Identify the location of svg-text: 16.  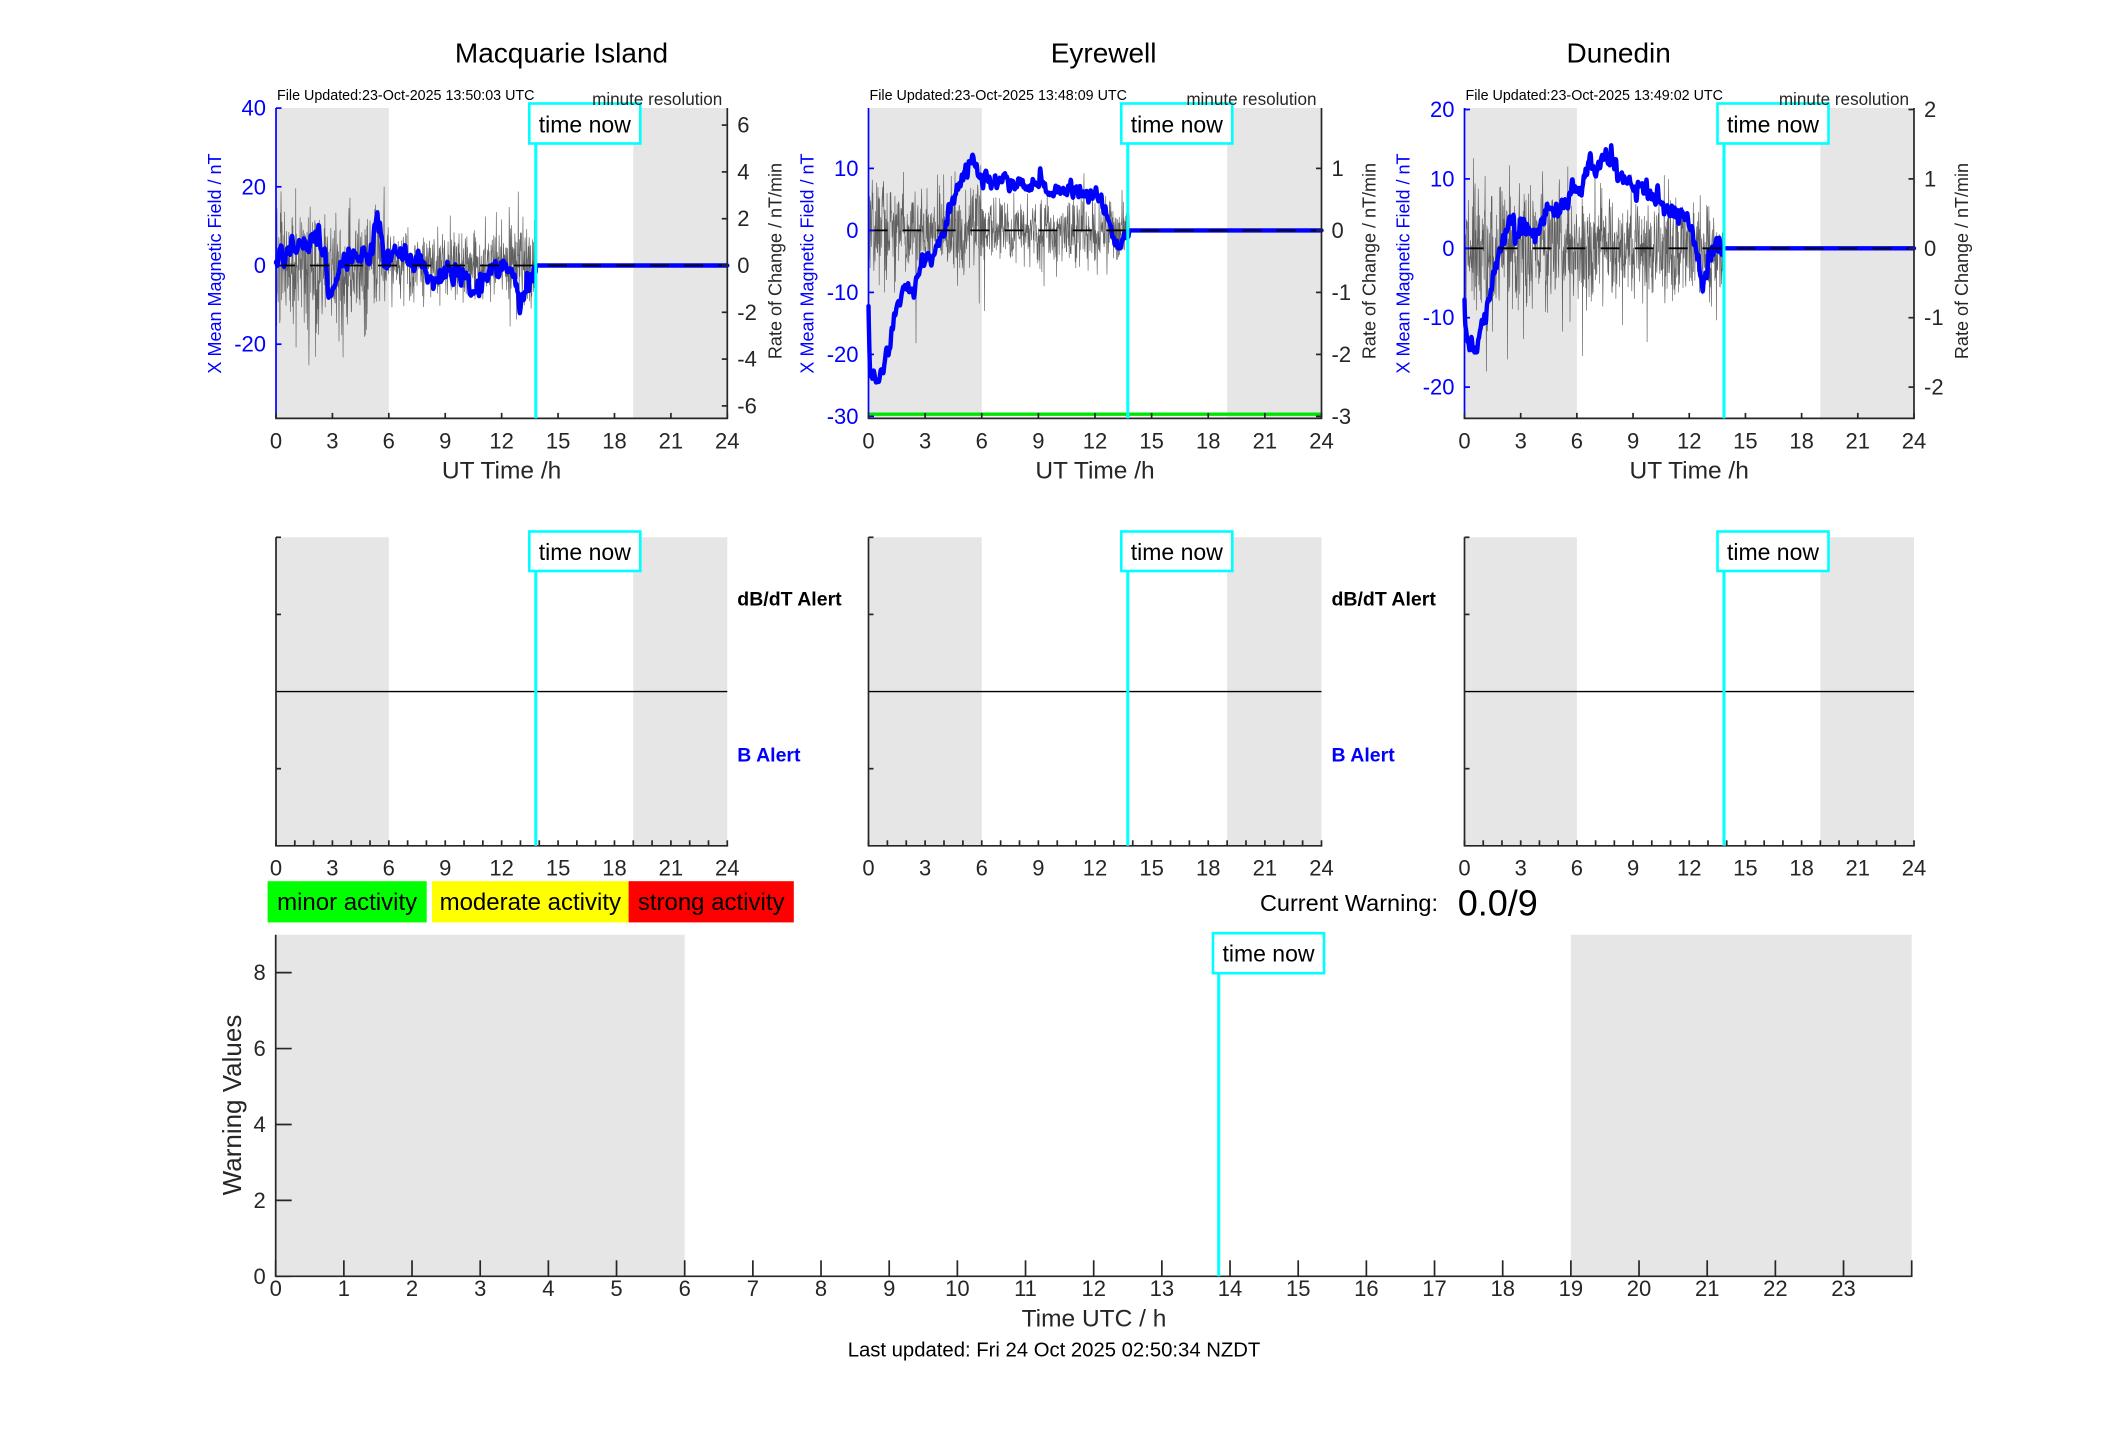
(1366, 1288).